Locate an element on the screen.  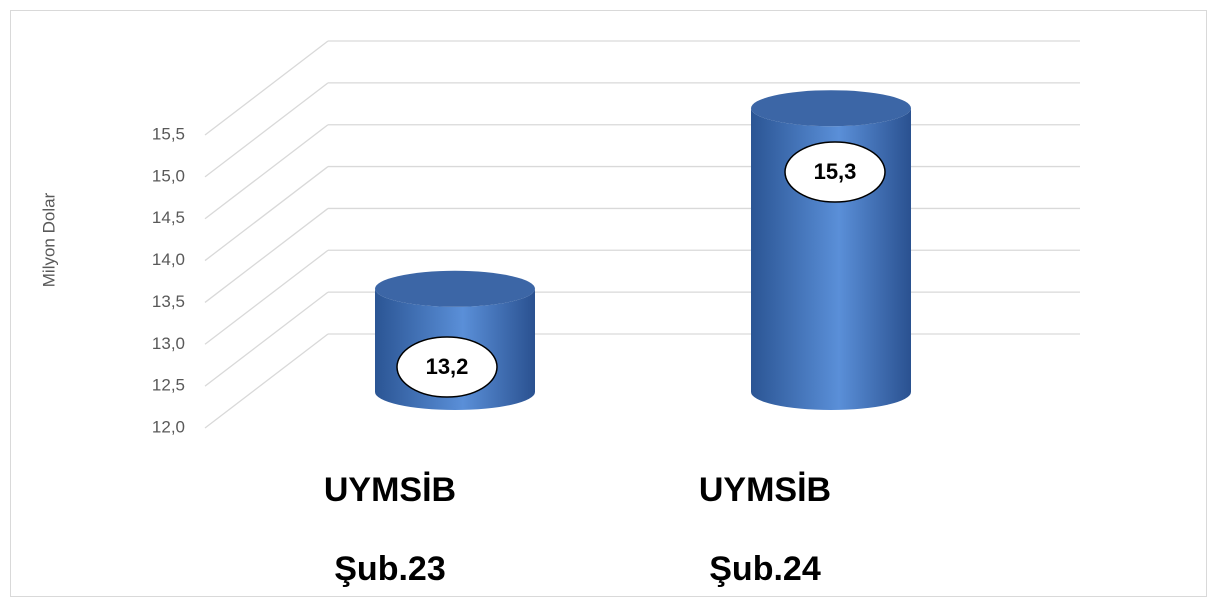
y-tick-label: 14,5 is located at coordinates (168, 217).